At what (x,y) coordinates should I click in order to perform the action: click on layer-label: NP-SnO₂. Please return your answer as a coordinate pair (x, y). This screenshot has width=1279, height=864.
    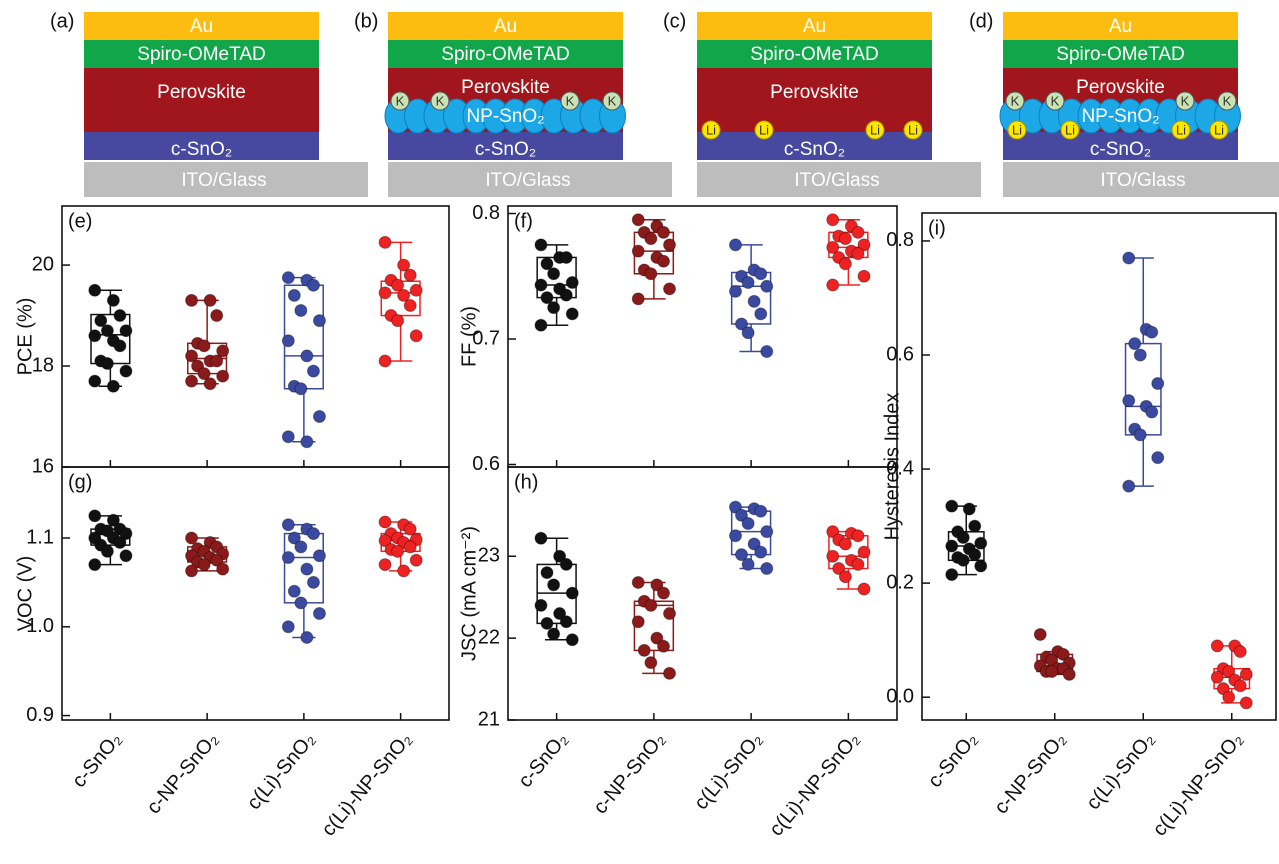
    Looking at the image, I should click on (1120, 116).